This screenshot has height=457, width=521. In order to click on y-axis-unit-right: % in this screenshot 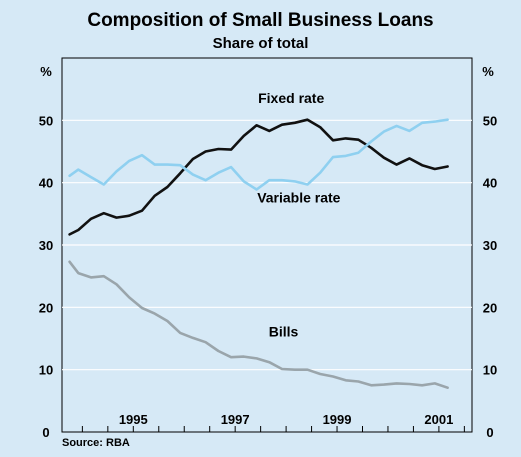, I will do `click(488, 71)`.